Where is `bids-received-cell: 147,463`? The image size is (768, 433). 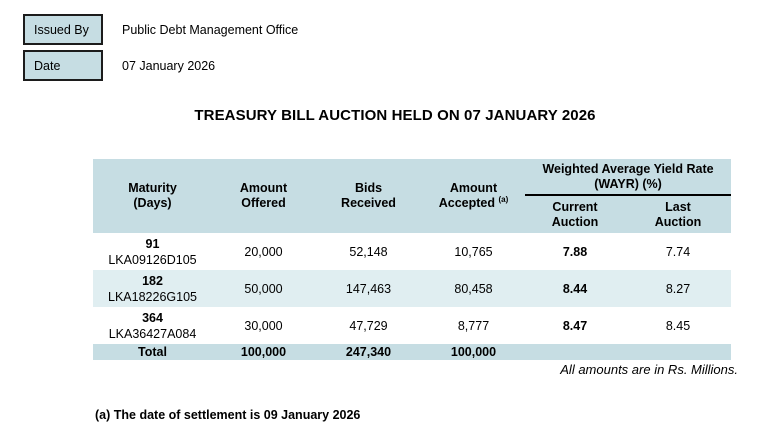 bids-received-cell: 147,463 is located at coordinates (368, 288).